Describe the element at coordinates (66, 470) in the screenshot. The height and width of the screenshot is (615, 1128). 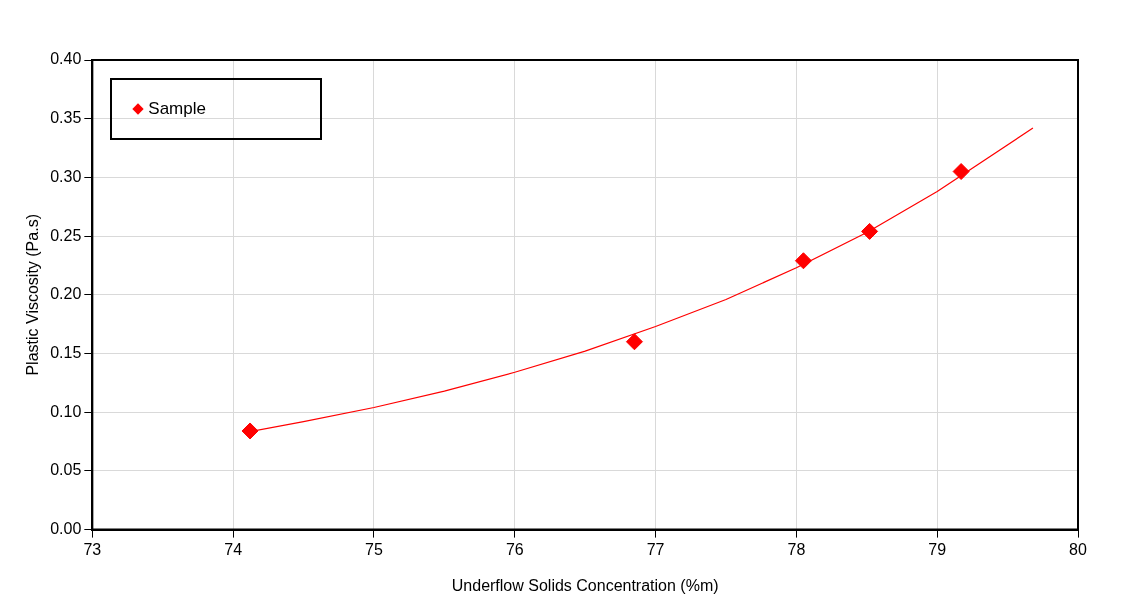
I see `y-tick-label: 0.05` at that location.